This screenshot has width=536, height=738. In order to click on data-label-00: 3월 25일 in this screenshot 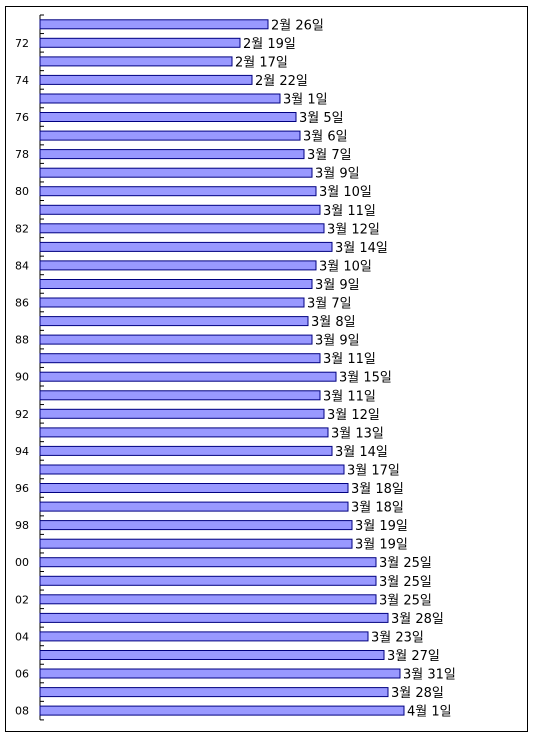, I will do `click(405, 563)`.